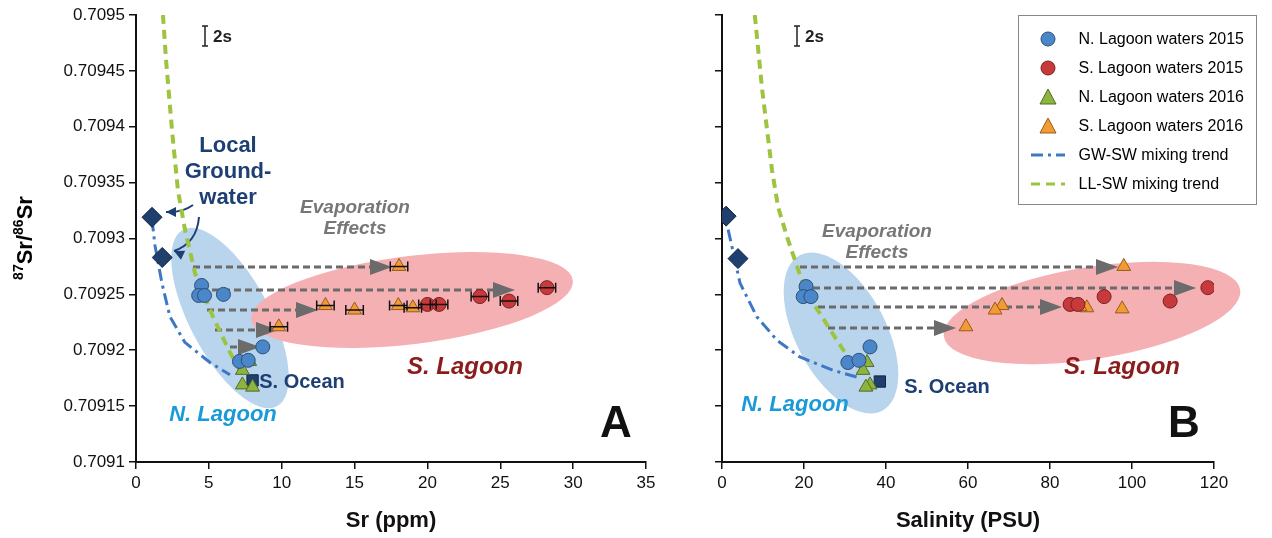  Describe the element at coordinates (99, 461) in the screenshot. I see `y-tick-label: 0.7091` at that location.